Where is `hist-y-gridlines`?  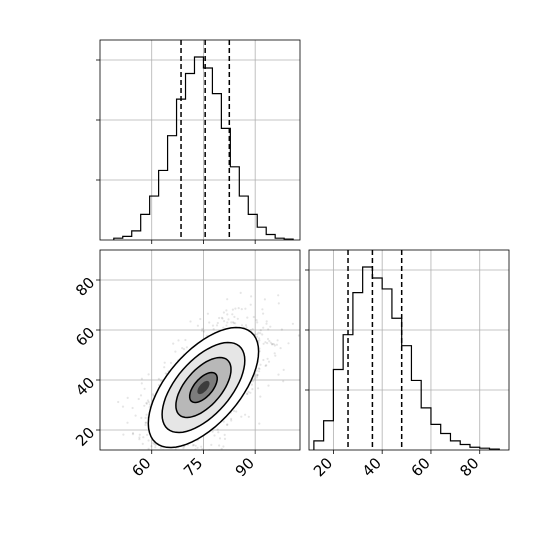 hist-y-gridlines is located at coordinates (409, 350).